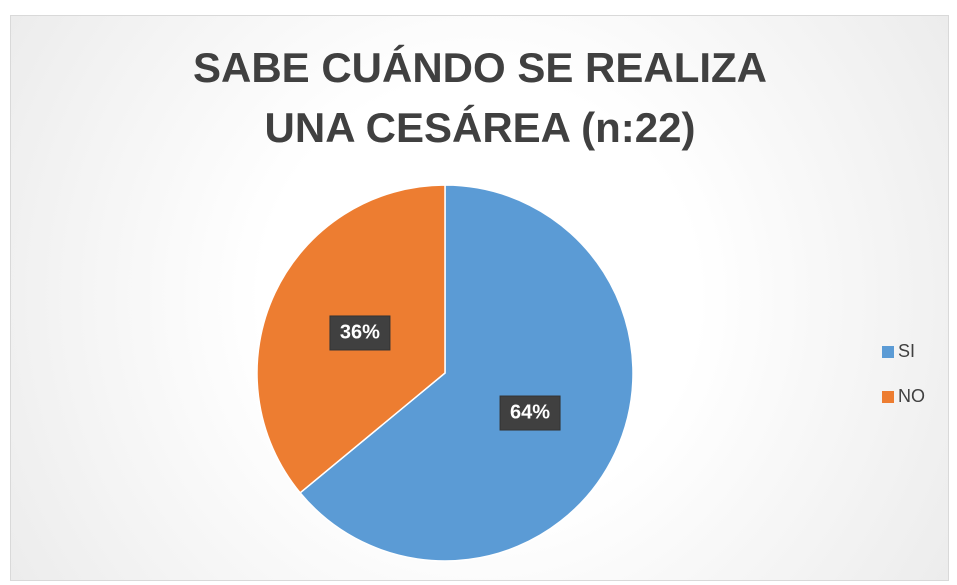 This screenshot has height=585, width=957. Describe the element at coordinates (906, 351) in the screenshot. I see `legend-label: SI` at that location.